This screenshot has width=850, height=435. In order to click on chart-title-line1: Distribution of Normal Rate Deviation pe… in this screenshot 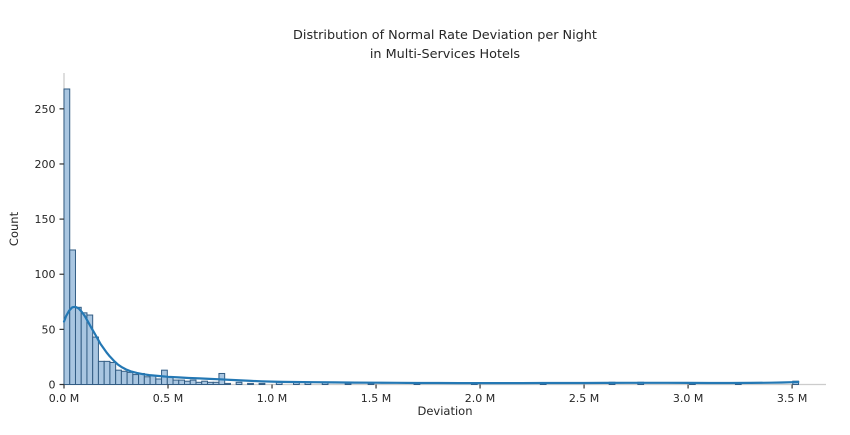, I will do `click(445, 35)`.